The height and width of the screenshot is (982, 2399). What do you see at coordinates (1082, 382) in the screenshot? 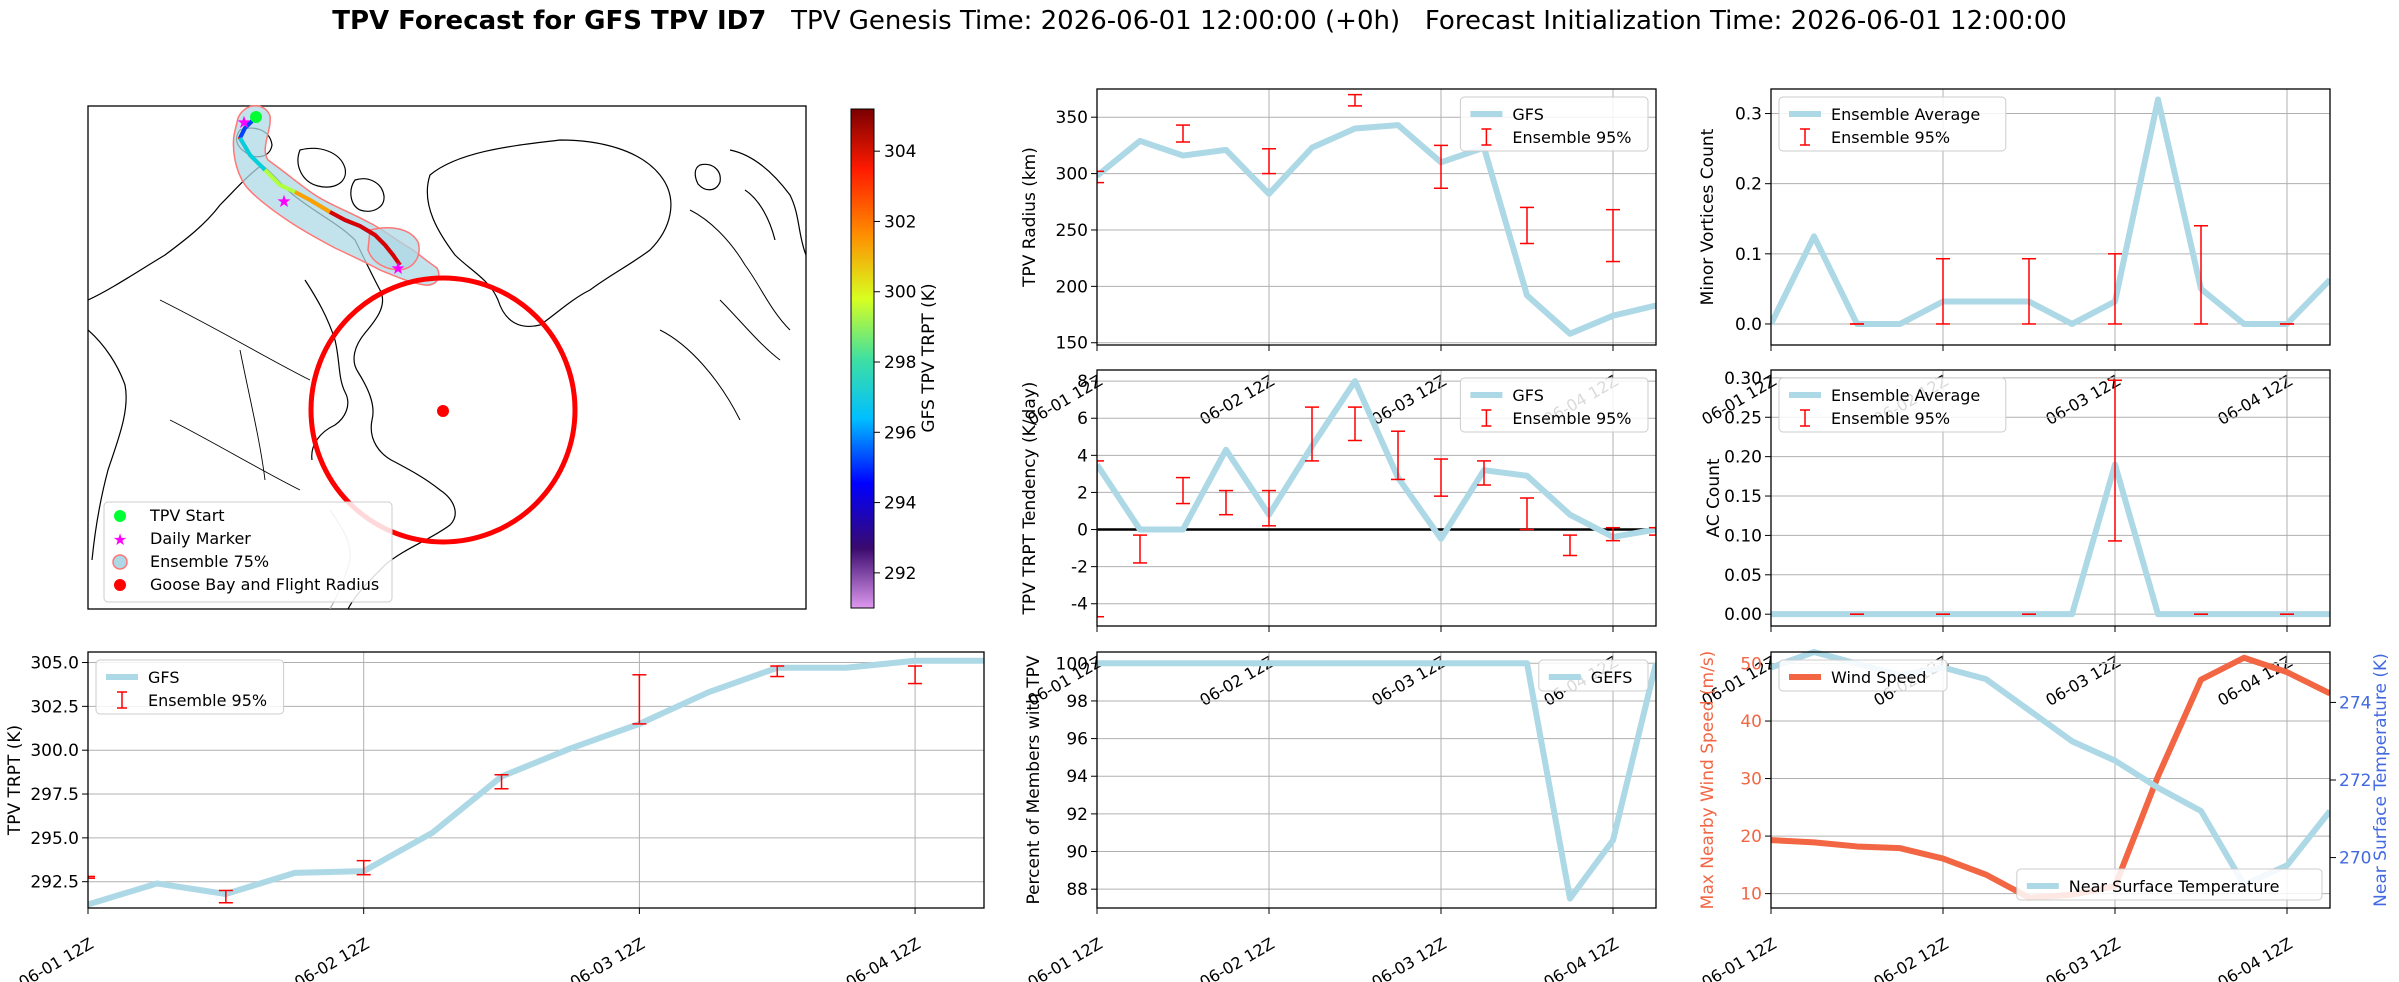
I see `y-tick-label: 8` at bounding box center [1082, 382].